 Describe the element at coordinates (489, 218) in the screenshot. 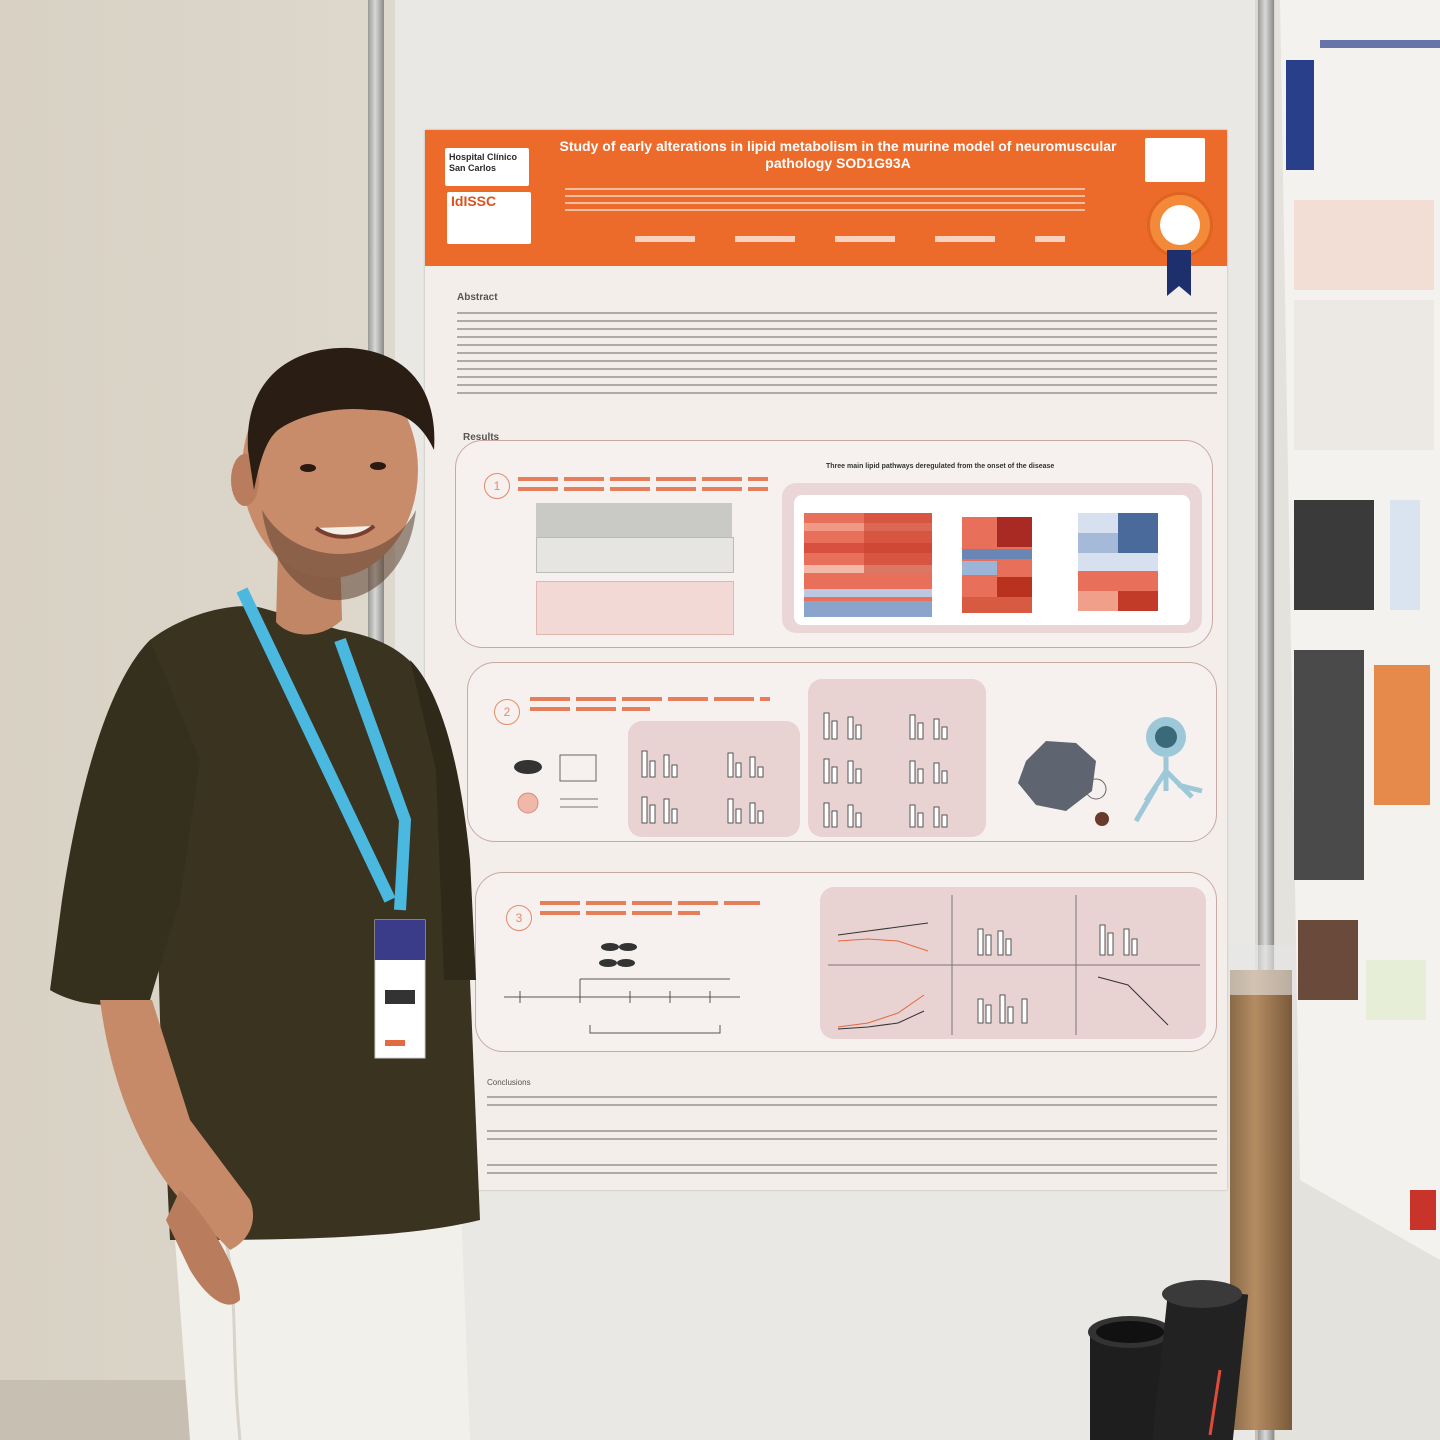

I see `institute-logo: IdISSC` at that location.